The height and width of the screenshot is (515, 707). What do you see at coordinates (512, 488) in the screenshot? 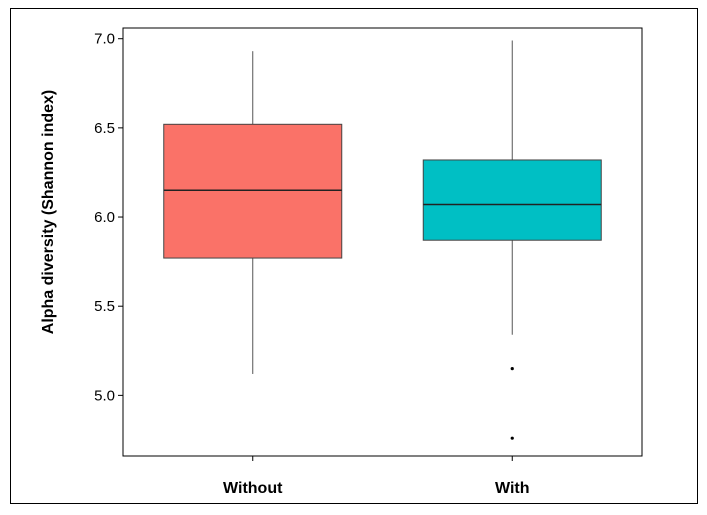
I see `x-category-label: With` at bounding box center [512, 488].